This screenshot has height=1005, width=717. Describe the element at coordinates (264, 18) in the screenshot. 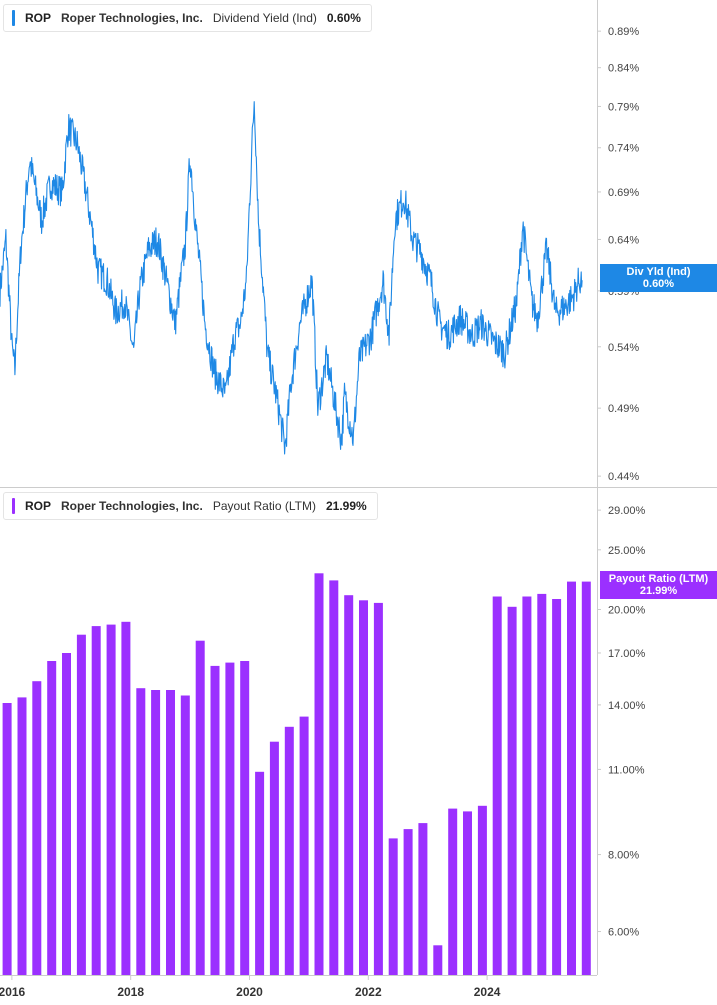

I see `yield-legend-metric: Dividend Yield (Ind)` at that location.